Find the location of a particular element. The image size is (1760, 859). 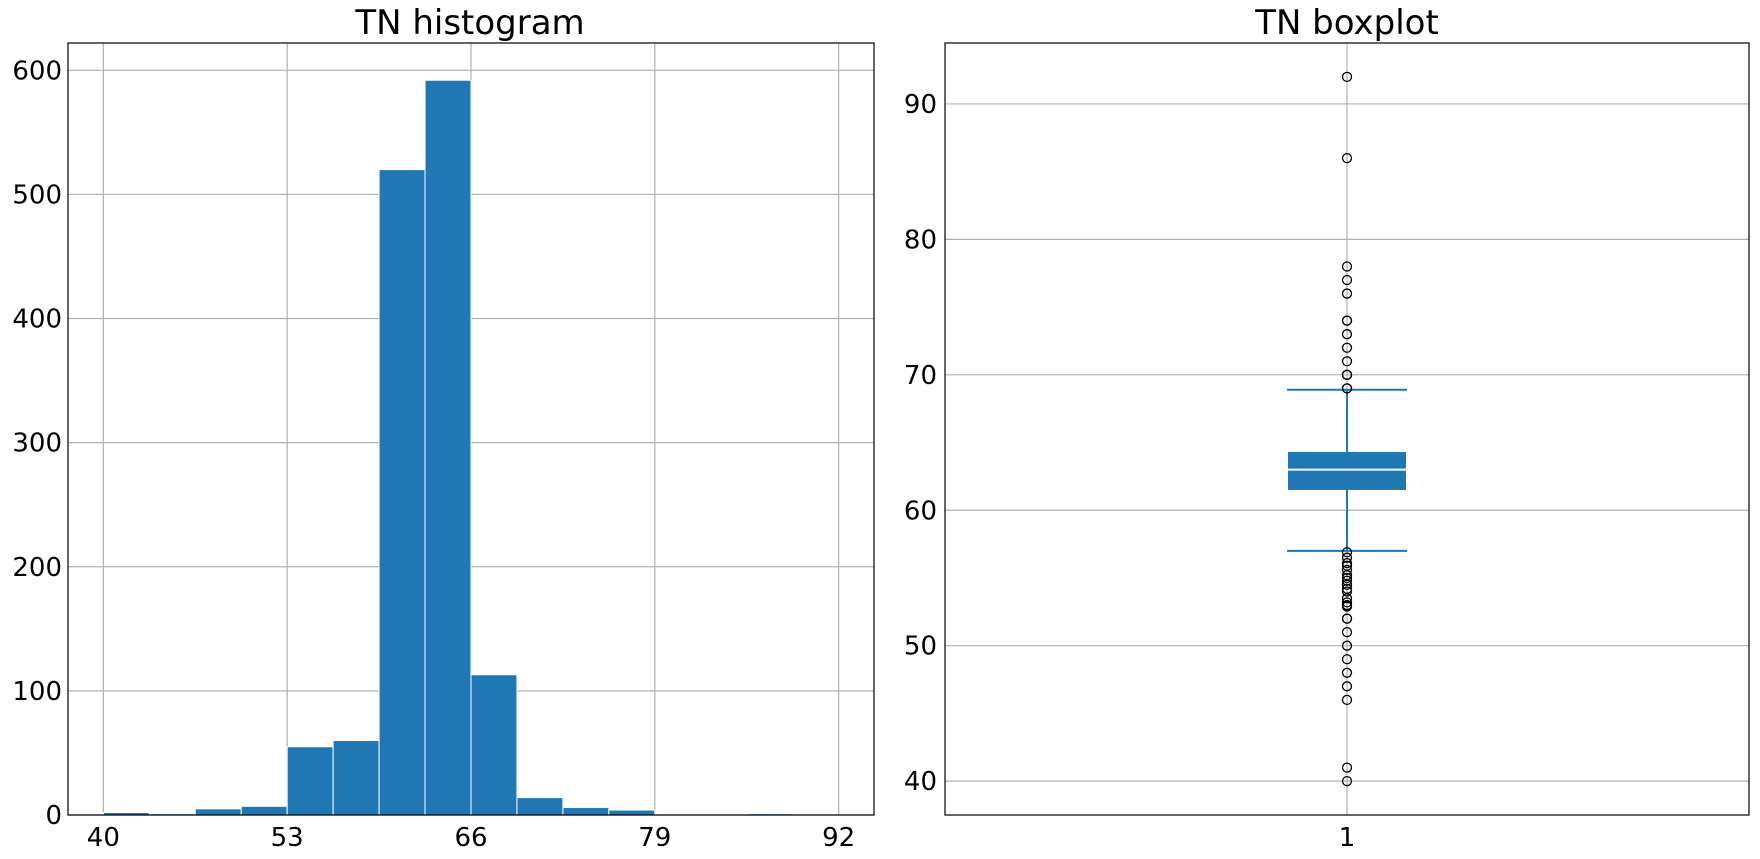

histogram-title: TN histogram is located at coordinates (469, 23).